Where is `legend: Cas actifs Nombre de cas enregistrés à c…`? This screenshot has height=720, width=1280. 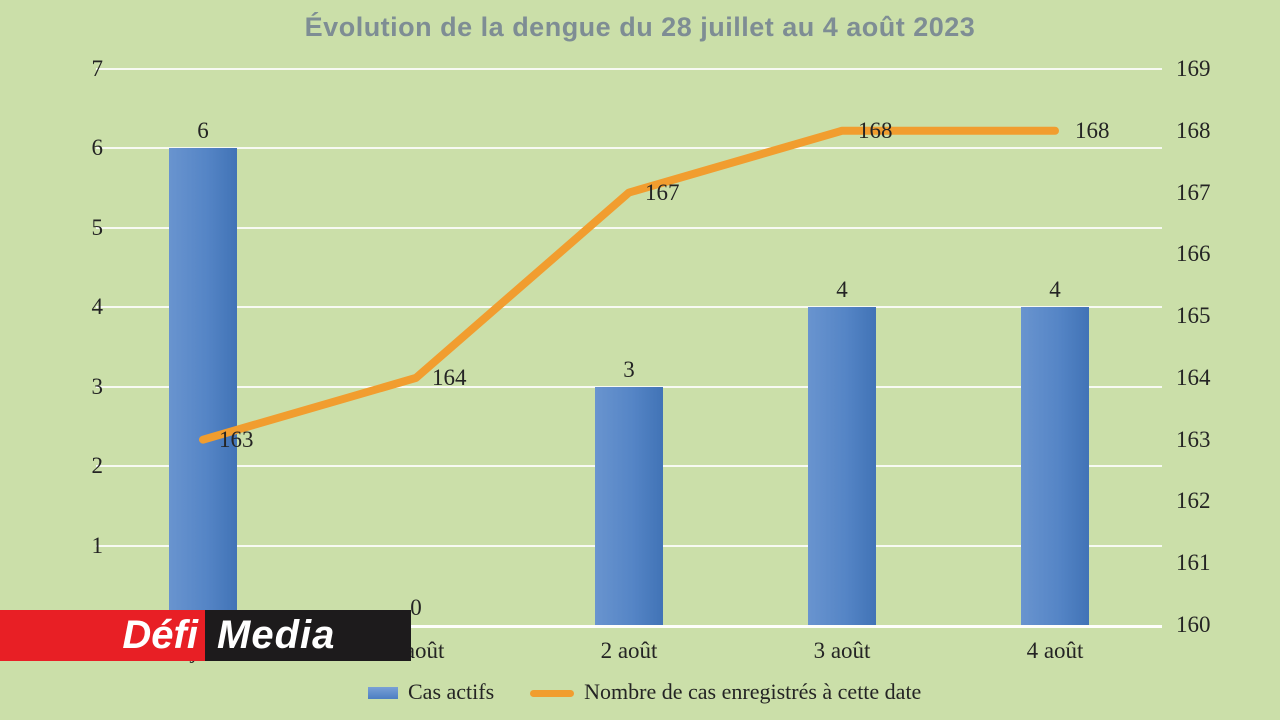 legend: Cas actifs Nombre de cas enregistrés à c… is located at coordinates (644, 692).